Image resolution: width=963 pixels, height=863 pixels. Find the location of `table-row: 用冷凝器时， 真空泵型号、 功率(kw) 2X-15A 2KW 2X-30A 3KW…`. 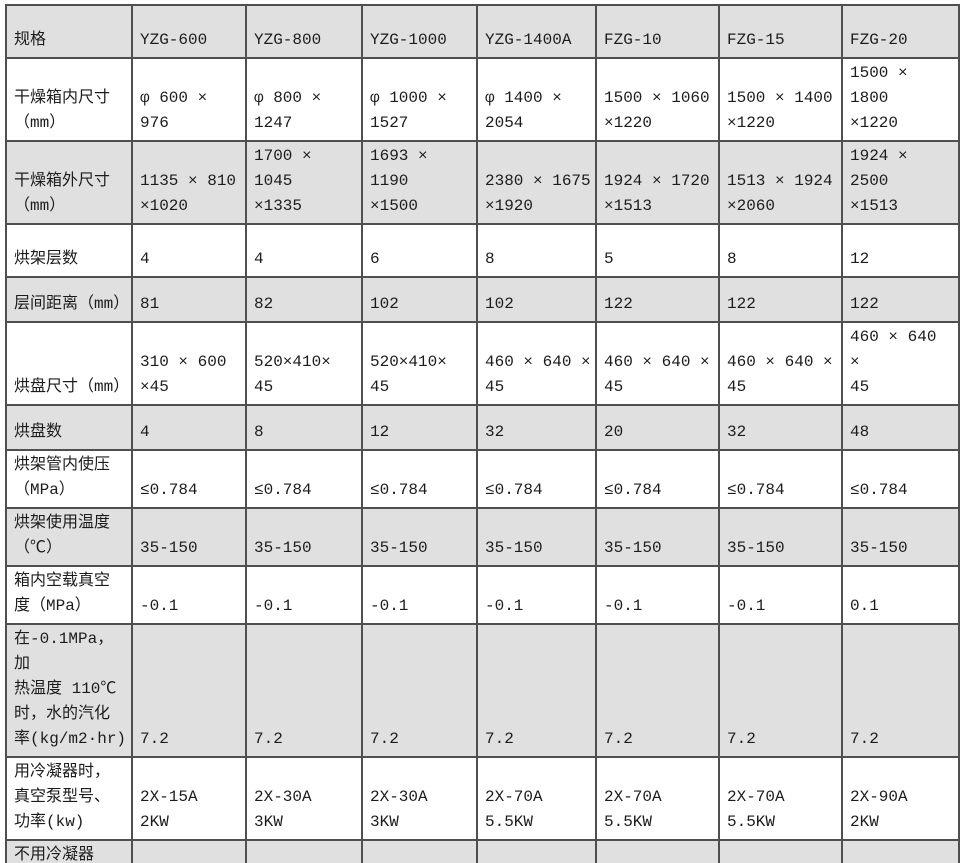

table-row: 用冷凝器时， 真空泵型号、 功率(kw) 2X-15A 2KW 2X-30A 3KW… is located at coordinates (482, 798).